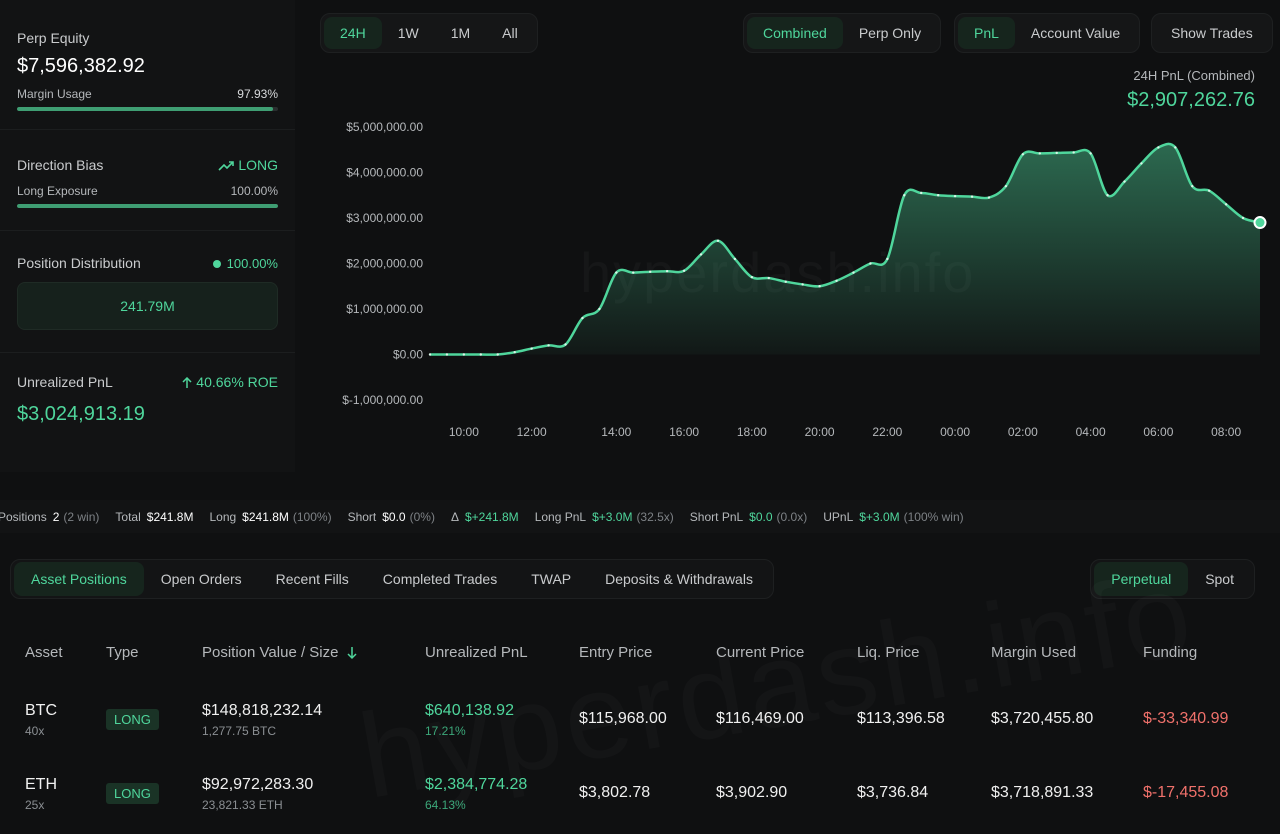 This screenshot has width=1280, height=834. Describe the element at coordinates (187, 383) in the screenshot. I see `arrow-up-icon` at that location.